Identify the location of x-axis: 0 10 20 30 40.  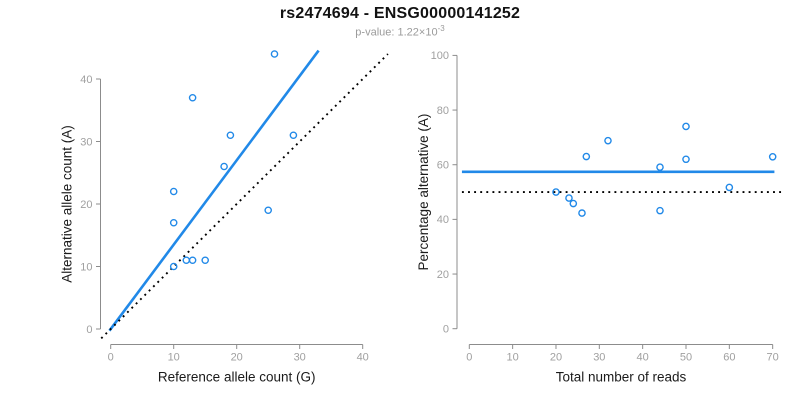
(238, 354).